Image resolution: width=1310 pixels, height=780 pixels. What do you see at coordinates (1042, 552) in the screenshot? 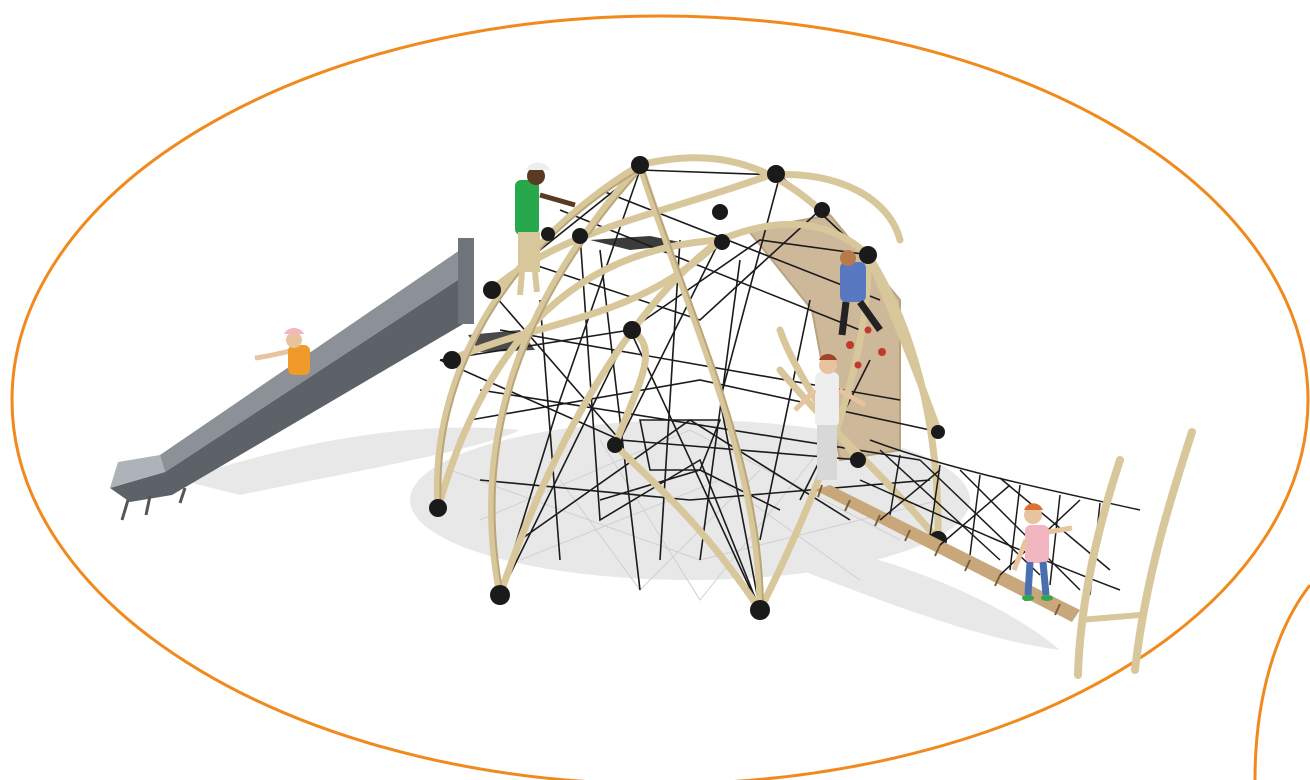
I see `child-figure-bridge` at bounding box center [1042, 552].